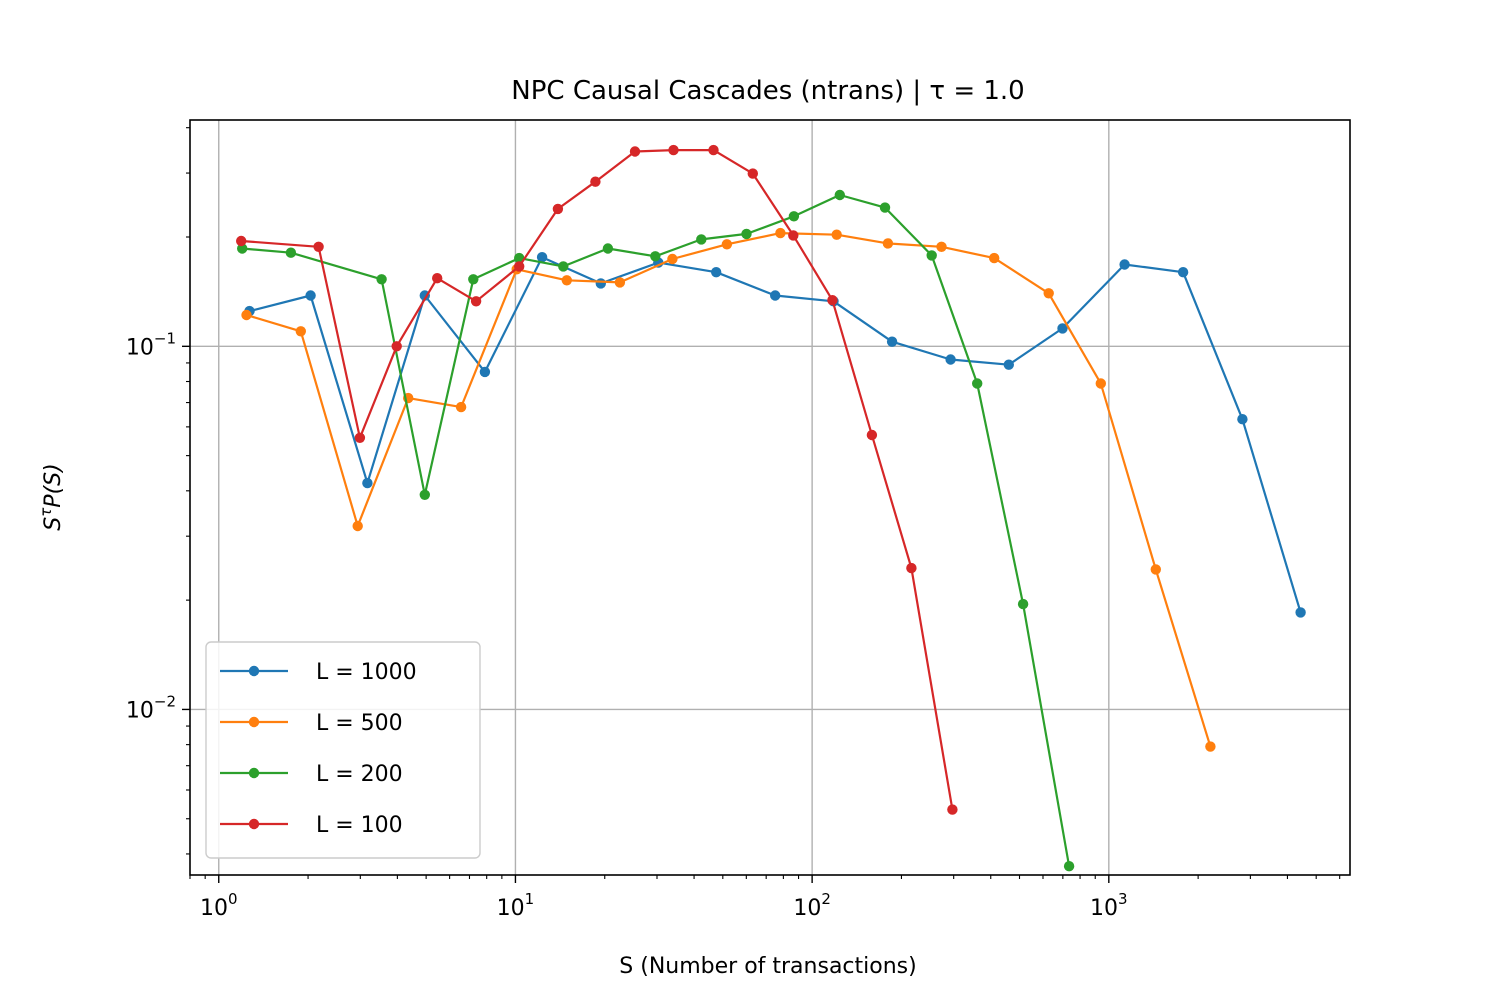 The image size is (1500, 1000). Describe the element at coordinates (767, 966) in the screenshot. I see `x-axis-label: S (Number of transactions)` at that location.